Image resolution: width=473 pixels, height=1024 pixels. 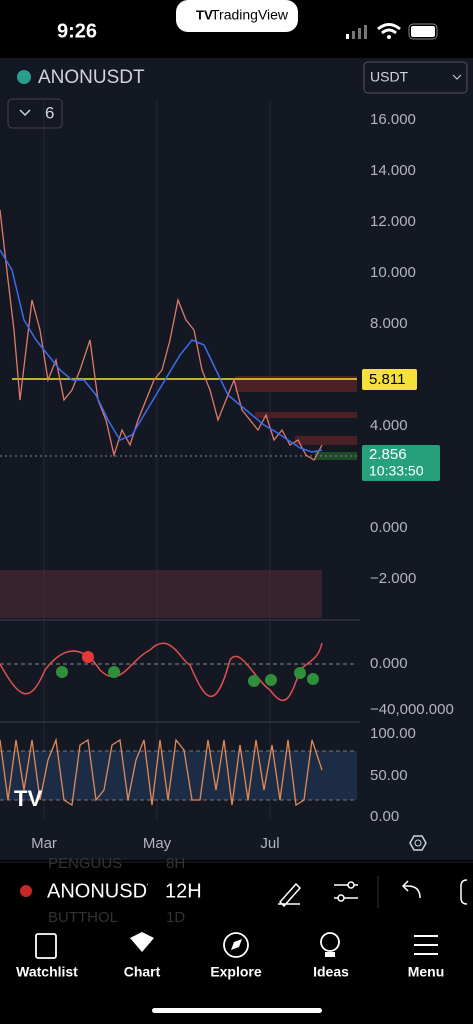 I want to click on current-price: 2.856, so click(x=388, y=454).